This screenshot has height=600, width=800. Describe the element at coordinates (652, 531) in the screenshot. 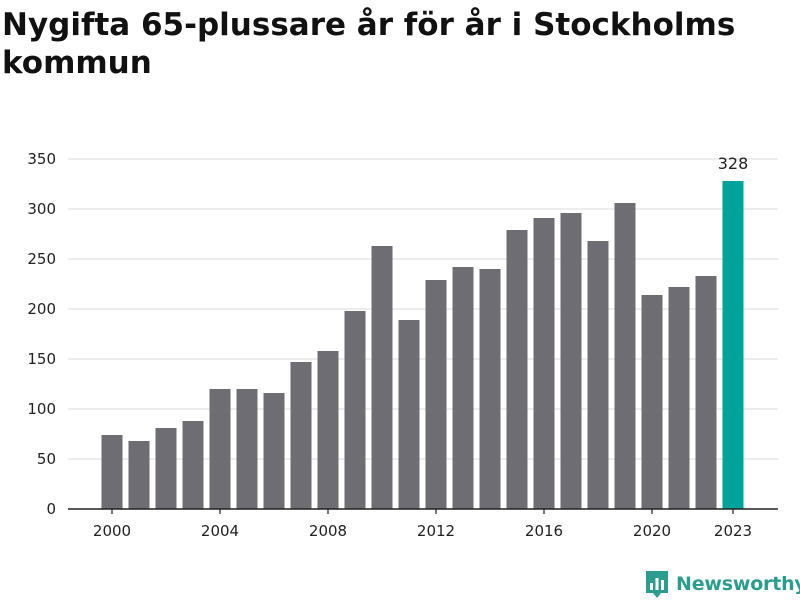

I see `x-tick-label: 2020` at that location.